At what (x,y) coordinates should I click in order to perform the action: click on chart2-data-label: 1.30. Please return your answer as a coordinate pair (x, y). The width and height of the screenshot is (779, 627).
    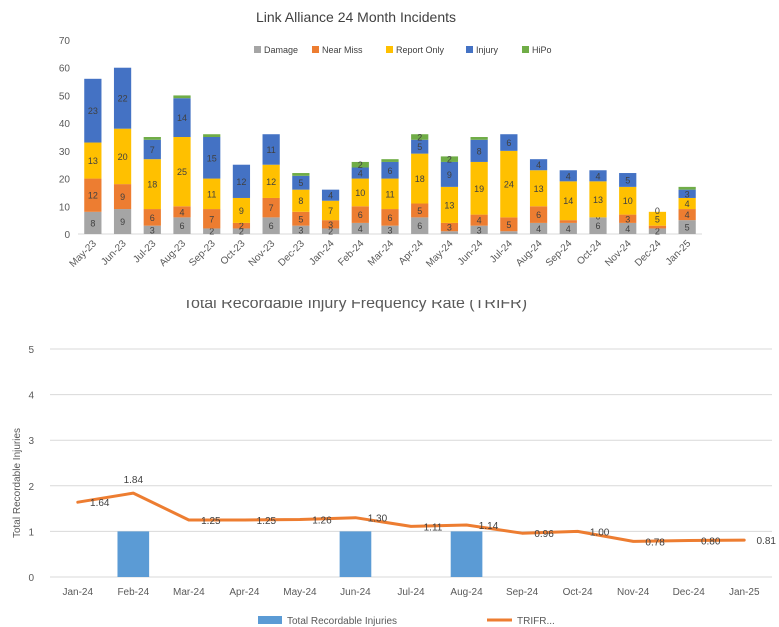
    Looking at the image, I should click on (378, 519).